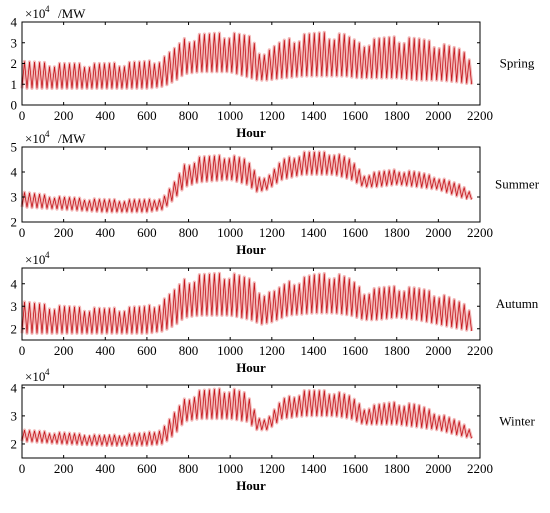  Describe the element at coordinates (517, 421) in the screenshot. I see `season-label: Winter` at that location.